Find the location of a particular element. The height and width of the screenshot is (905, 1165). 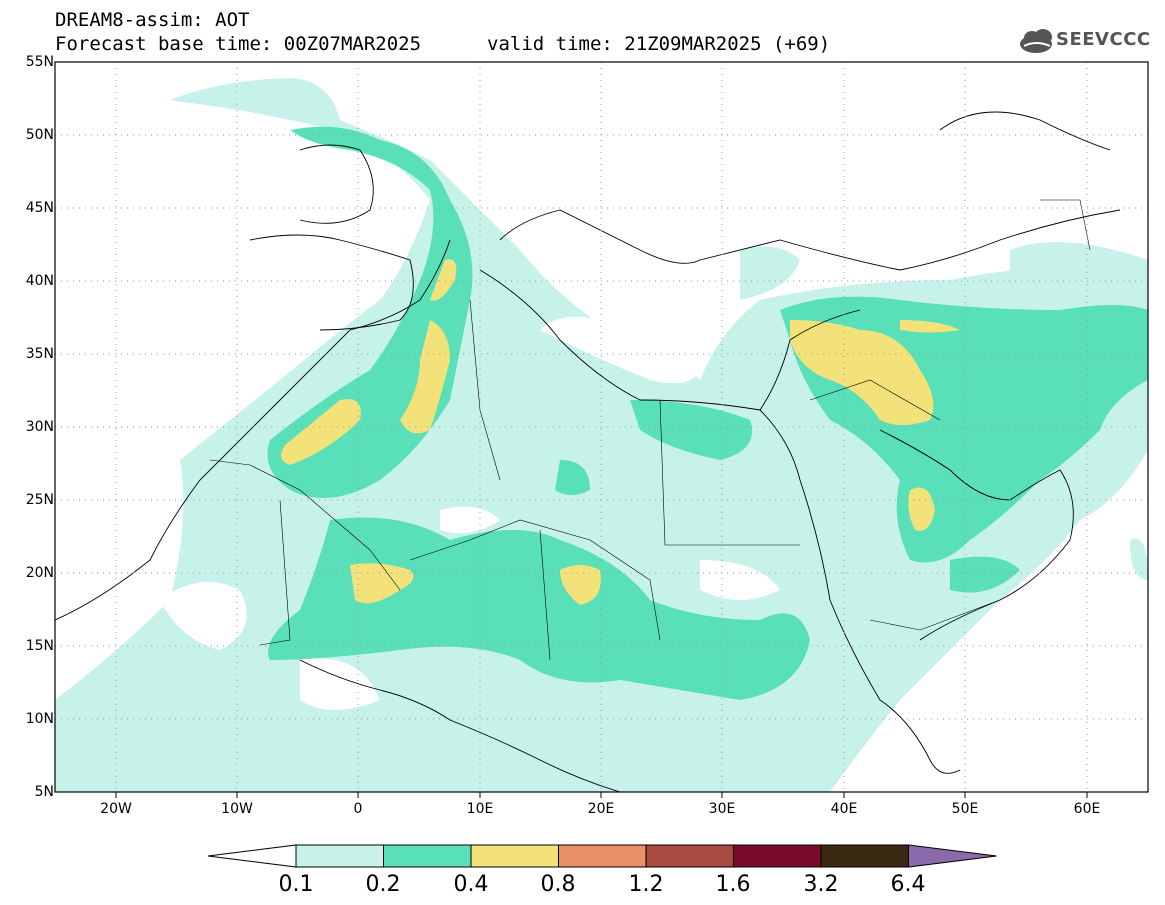

lon-label: 20E is located at coordinates (601, 809).